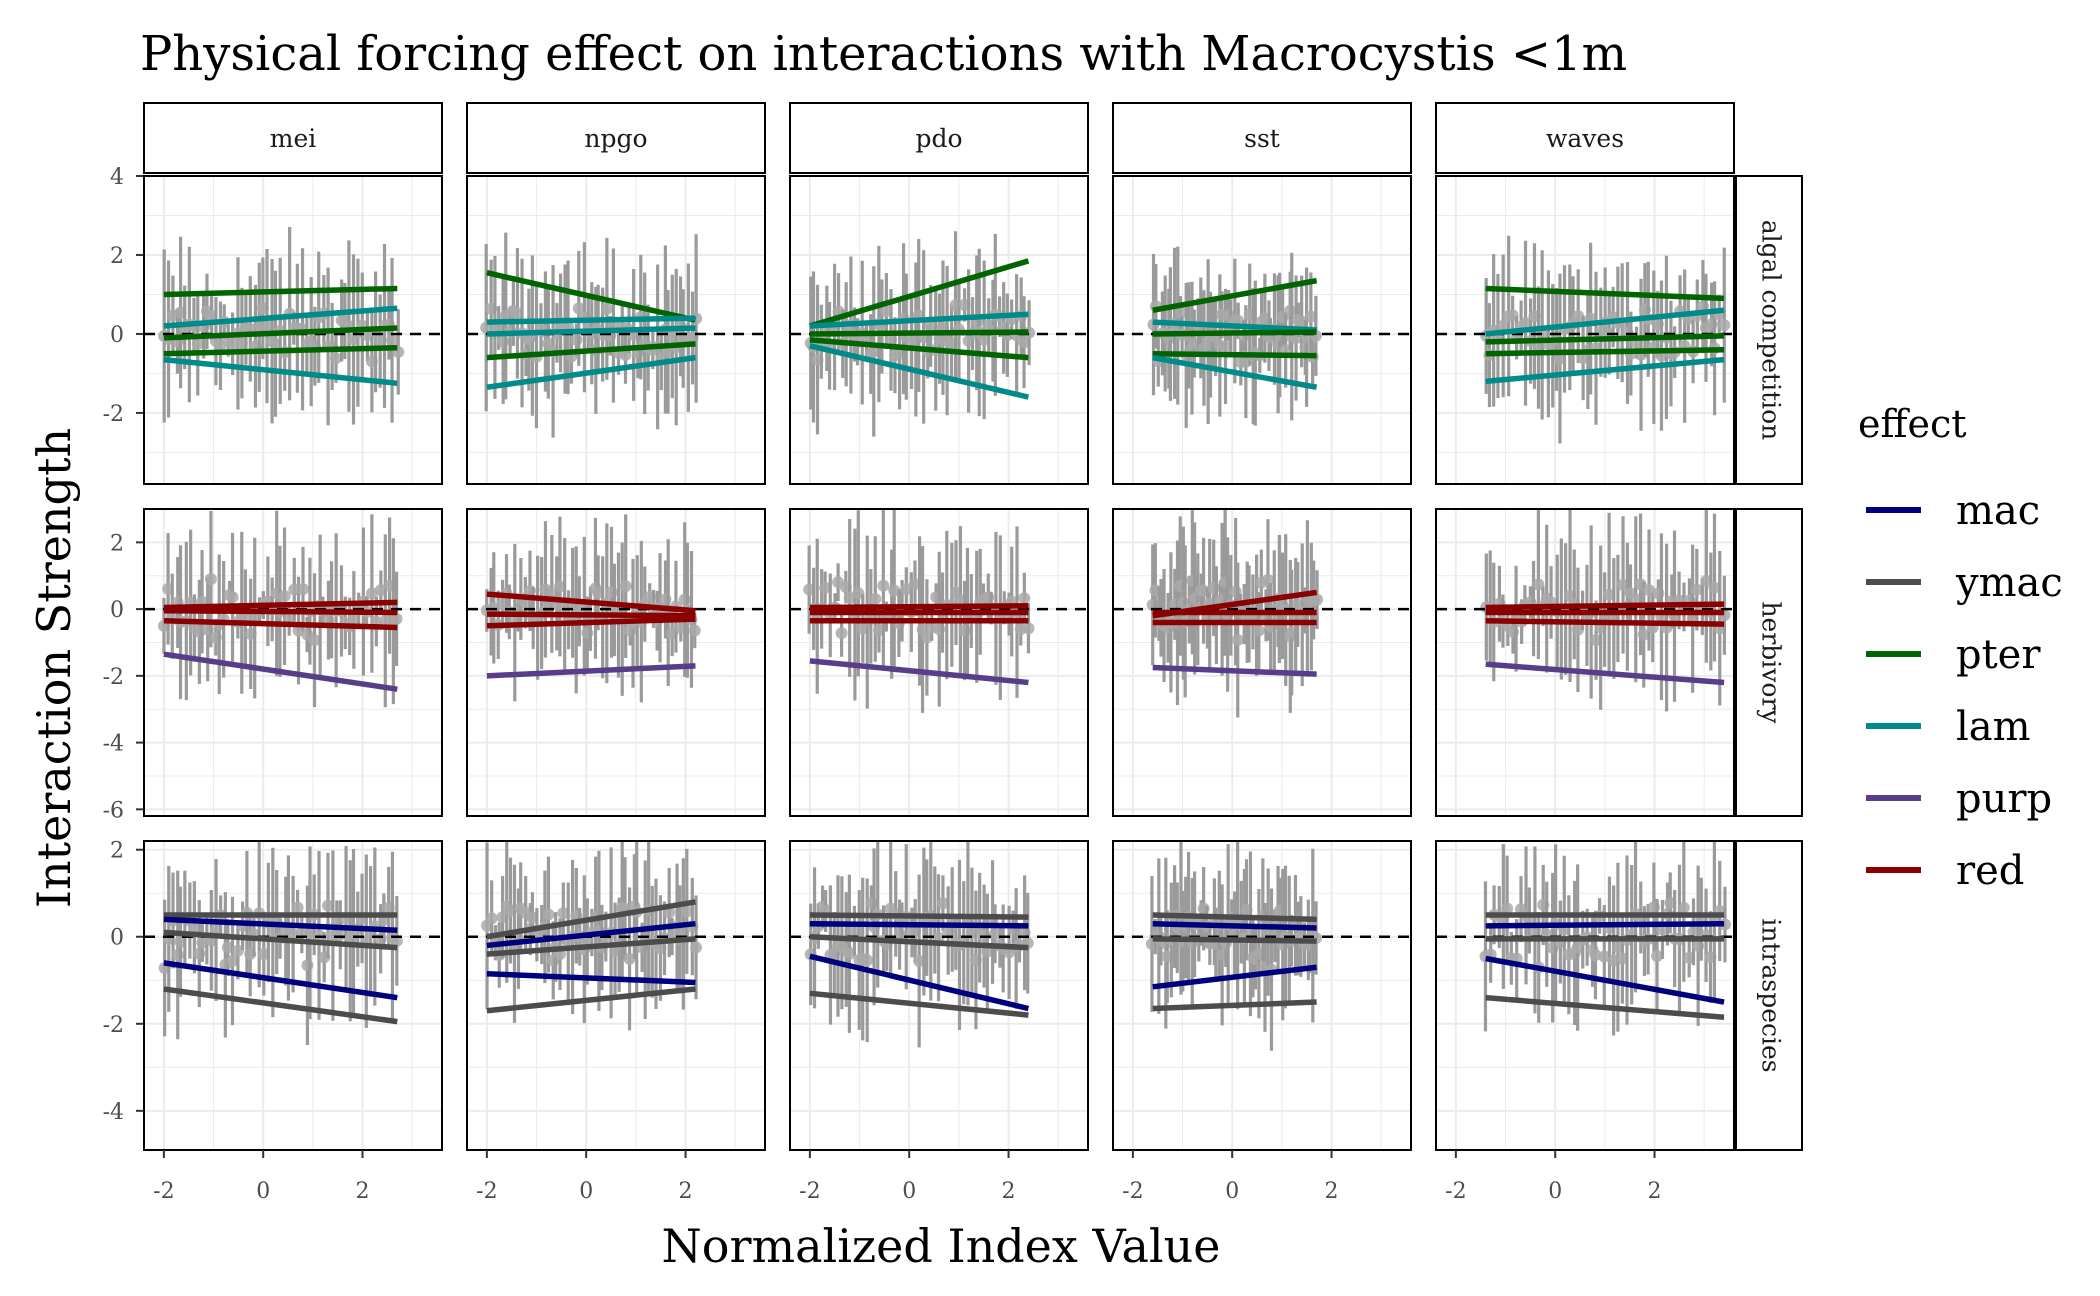 Image resolution: width=2100 pixels, height=1296 pixels. What do you see at coordinates (1990, 871) in the screenshot?
I see `legend-label: red` at bounding box center [1990, 871].